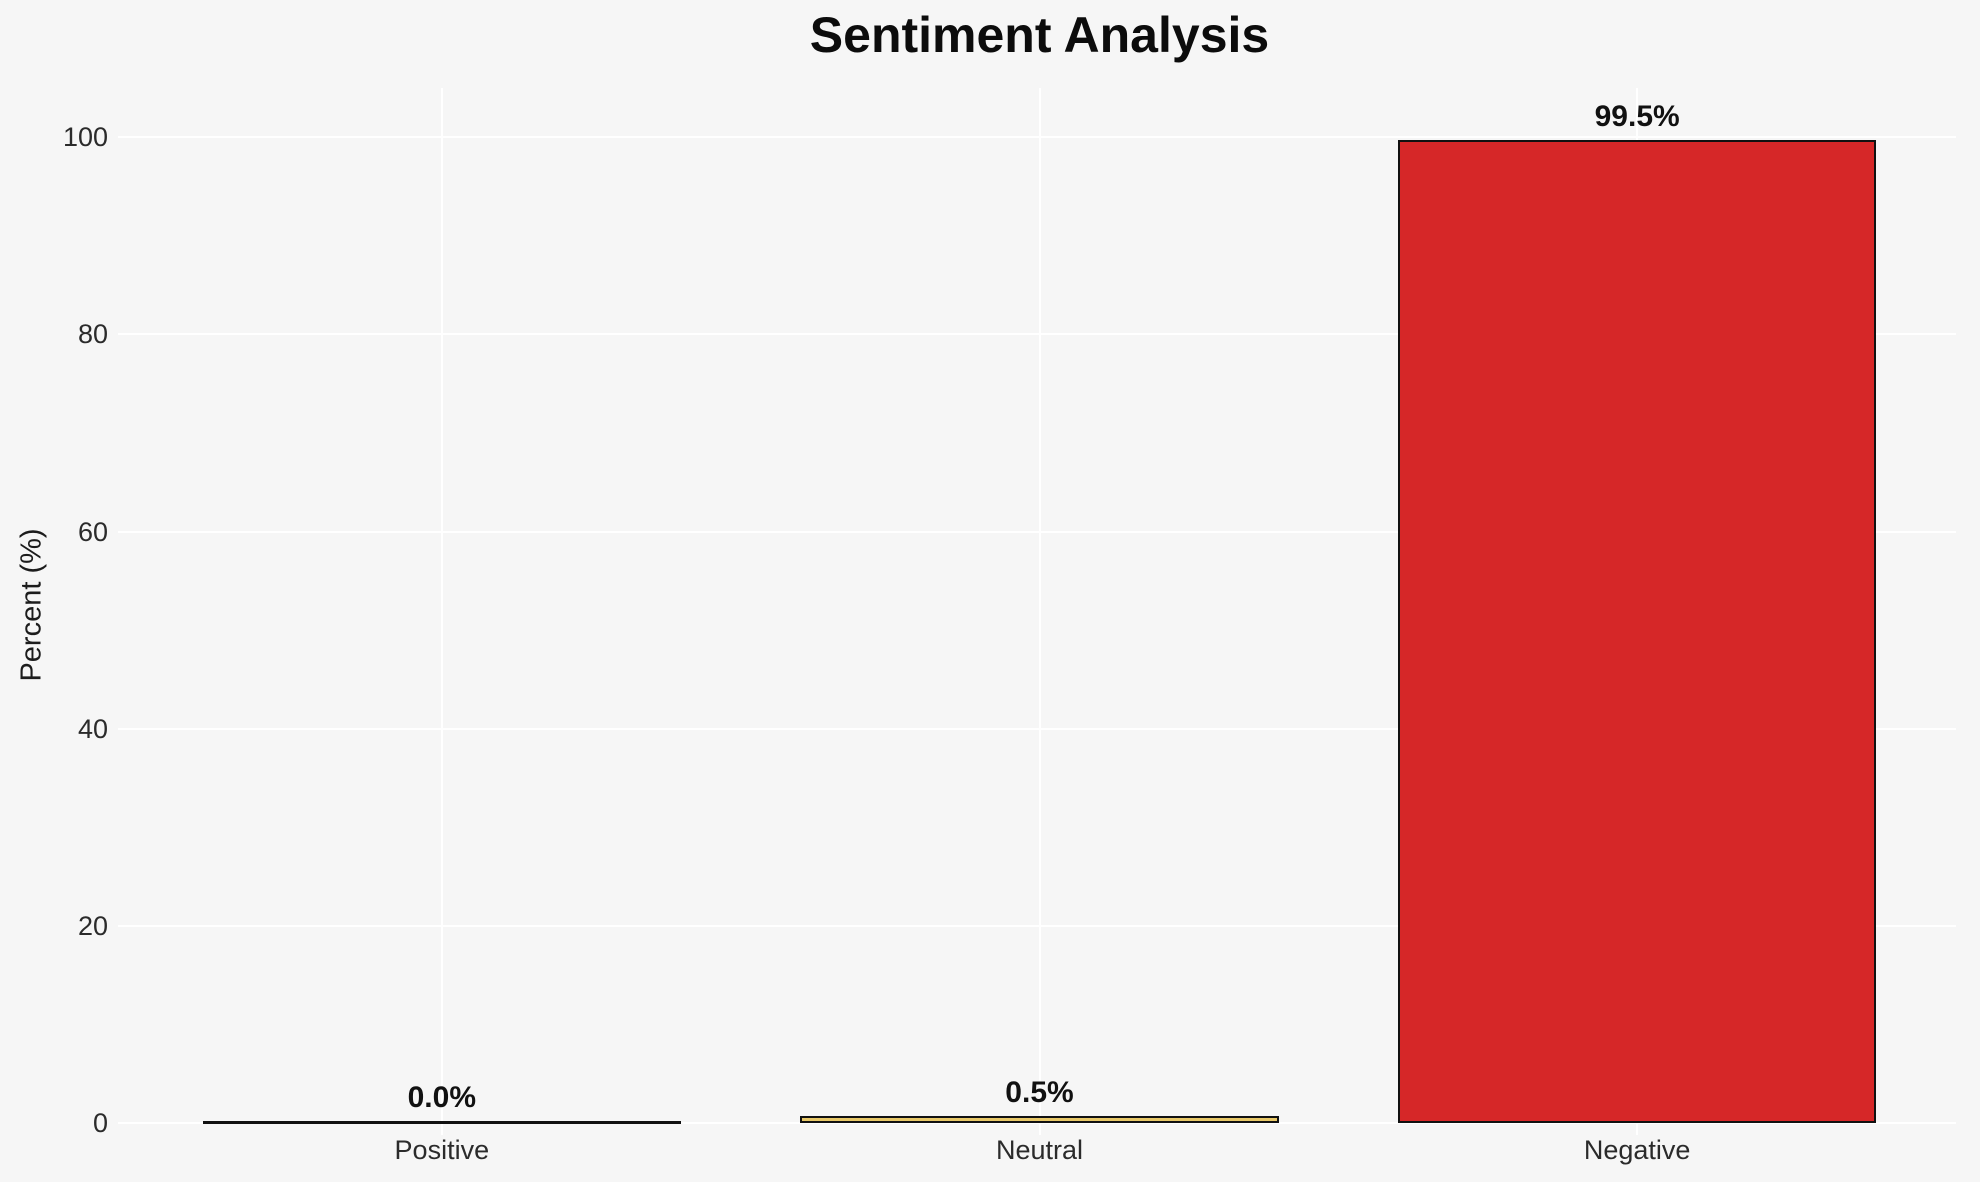 This screenshot has height=1182, width=1980. What do you see at coordinates (1039, 35) in the screenshot?
I see `chart-title: Sentiment Analysis` at bounding box center [1039, 35].